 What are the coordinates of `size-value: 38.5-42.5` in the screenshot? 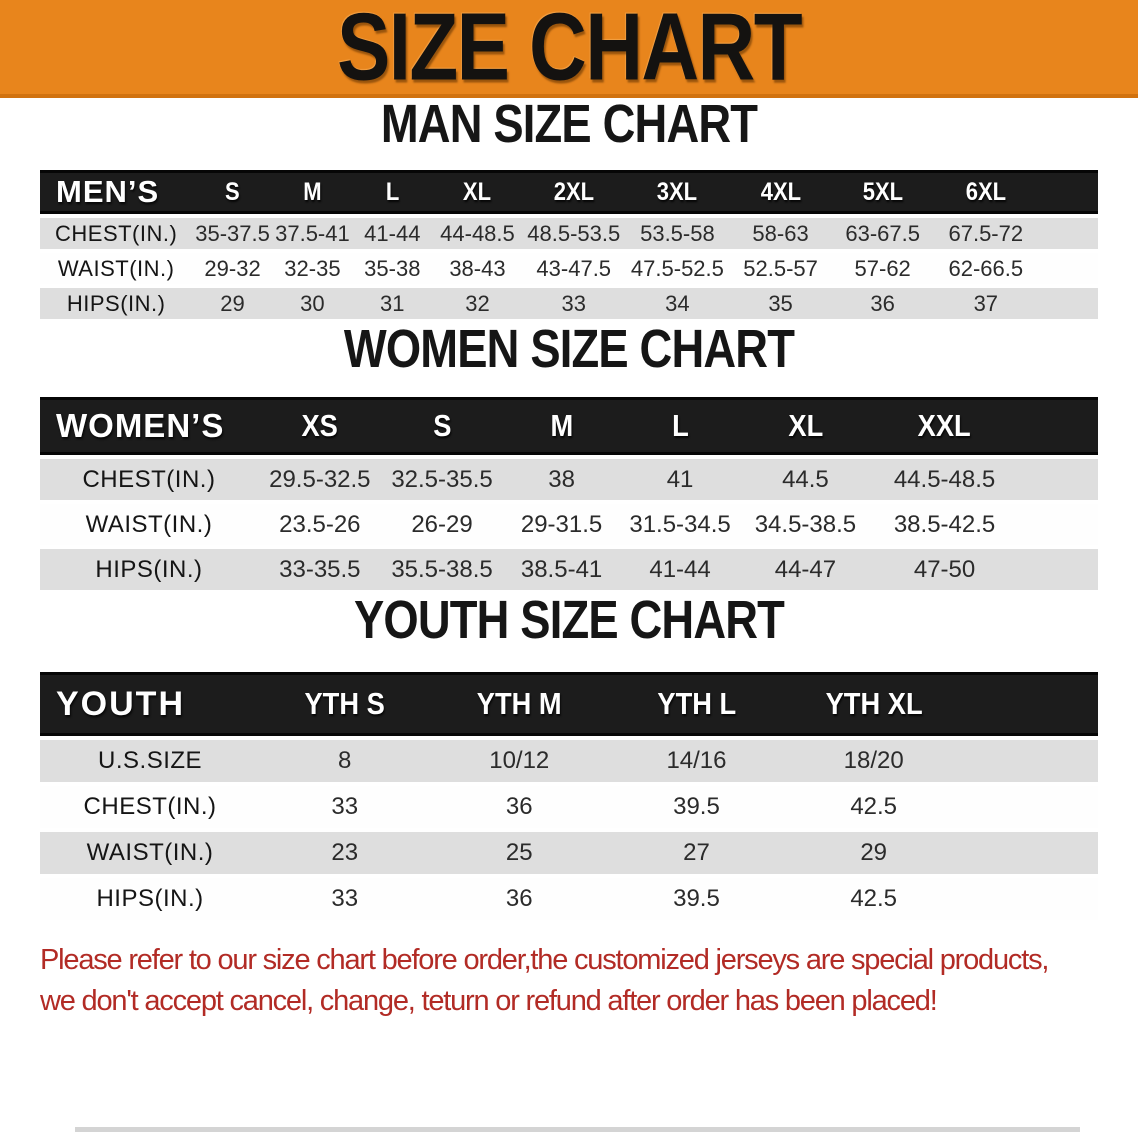 It's located at (944, 524).